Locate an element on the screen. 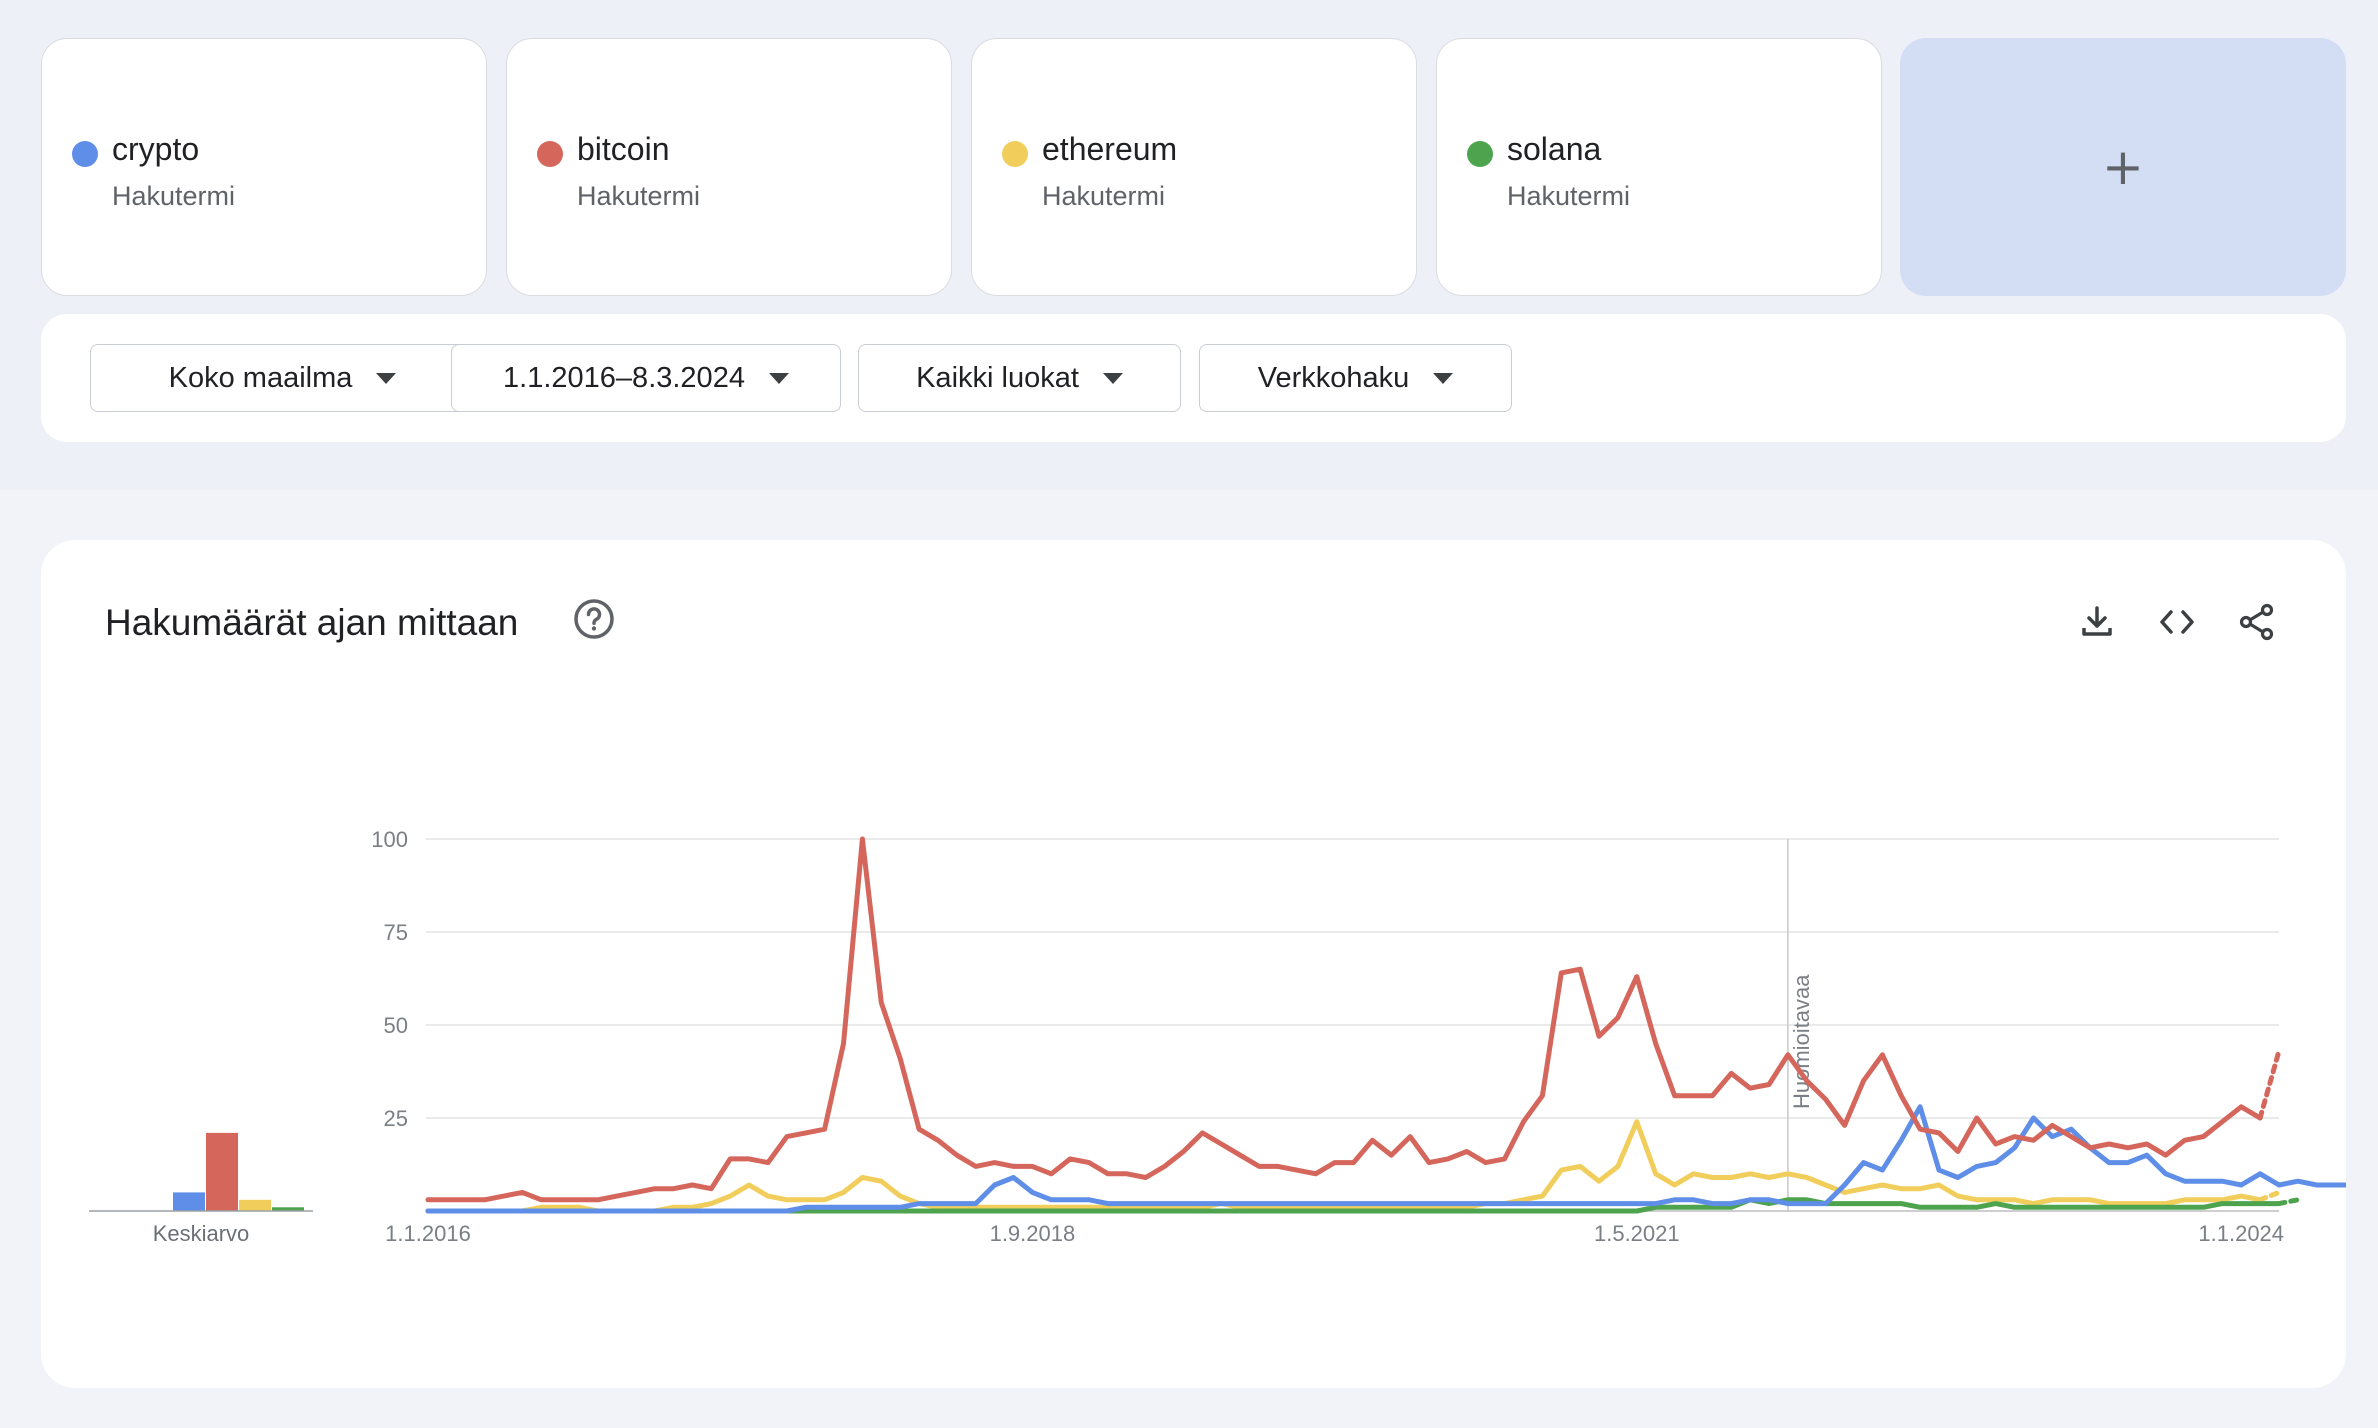 This screenshot has width=2378, height=1428. help-icon is located at coordinates (594, 619).